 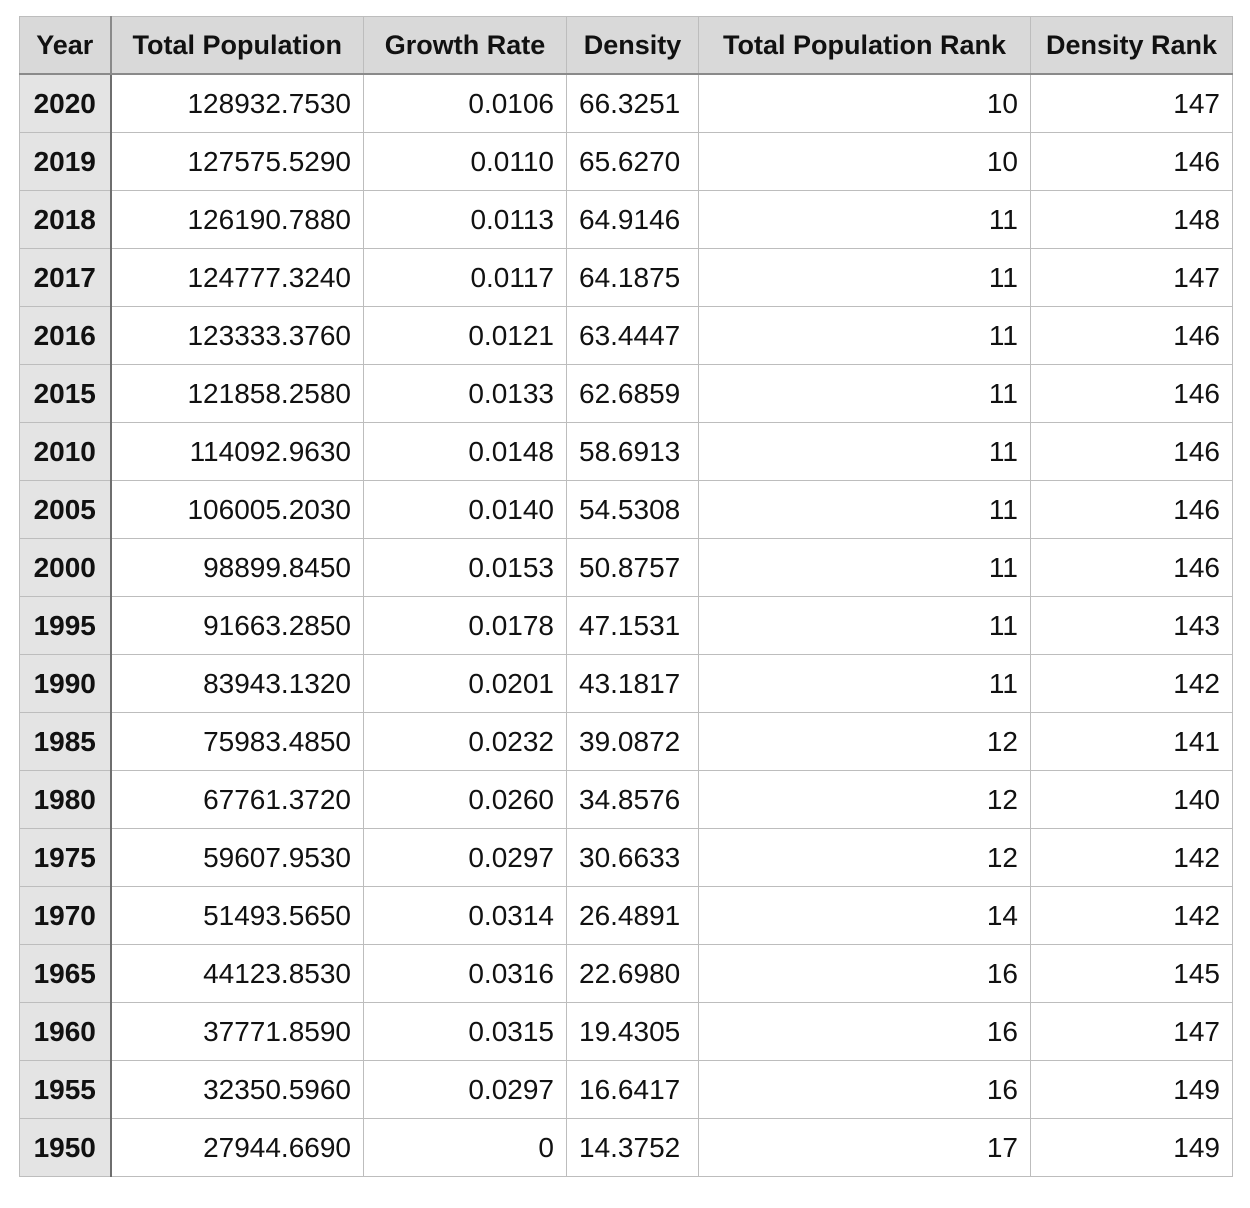 What do you see at coordinates (237, 277) in the screenshot?
I see `cell-total-population: 124777.3240` at bounding box center [237, 277].